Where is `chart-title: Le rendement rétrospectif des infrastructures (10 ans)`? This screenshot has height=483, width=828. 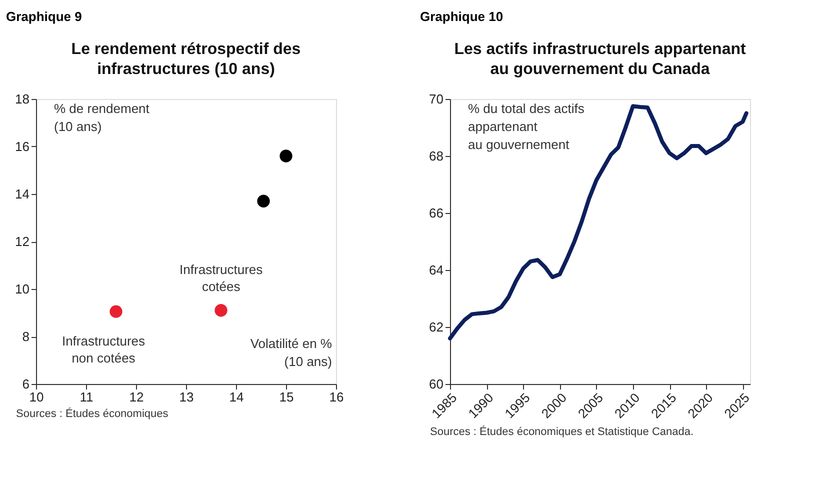
chart-title: Le rendement rétrospectif des infrastructures (10 ans) is located at coordinates (186, 59).